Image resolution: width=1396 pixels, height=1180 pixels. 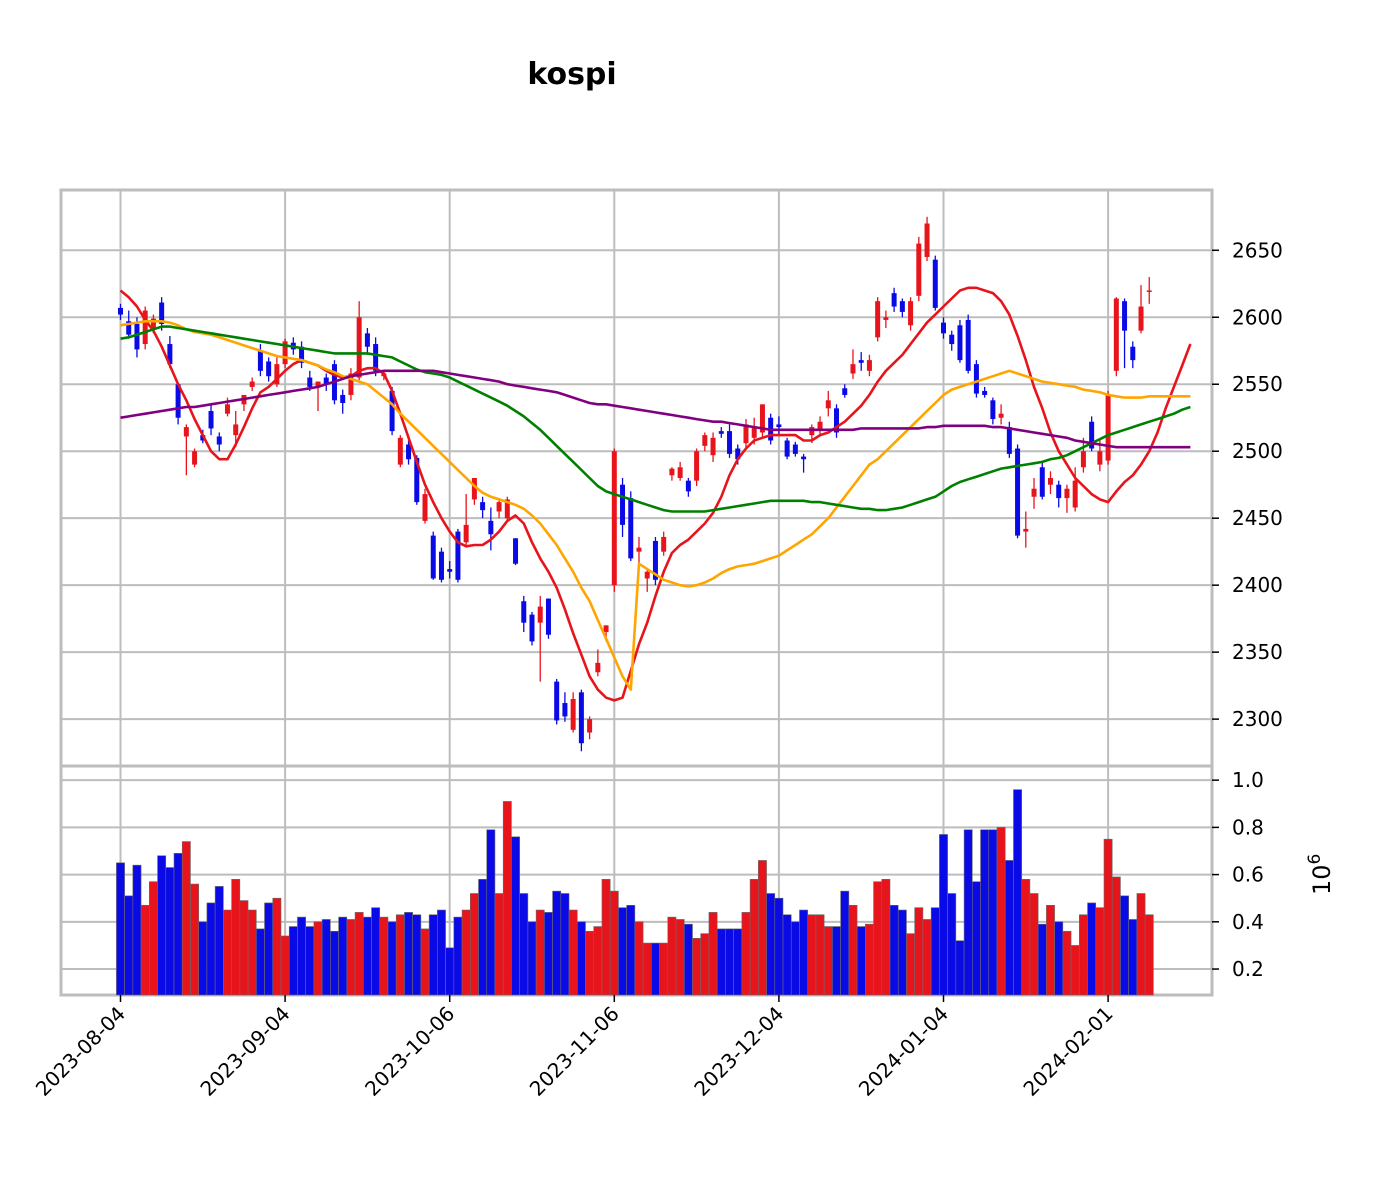 What do you see at coordinates (1257, 719) in the screenshot?
I see `price-tick-label: 2300` at bounding box center [1257, 719].